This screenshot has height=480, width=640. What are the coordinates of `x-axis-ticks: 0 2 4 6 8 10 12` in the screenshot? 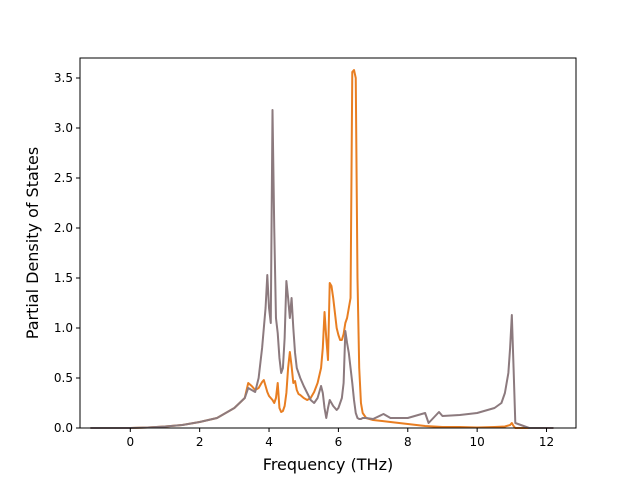 It's located at (340, 438).